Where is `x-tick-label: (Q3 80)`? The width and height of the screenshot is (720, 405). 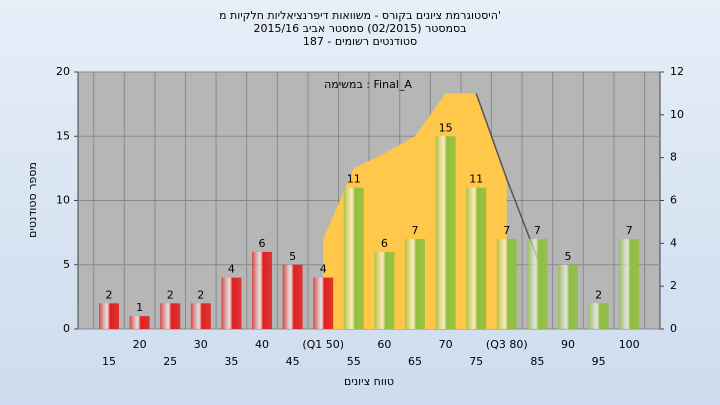
x-tick-label: (Q3 80) is located at coordinates (507, 344).